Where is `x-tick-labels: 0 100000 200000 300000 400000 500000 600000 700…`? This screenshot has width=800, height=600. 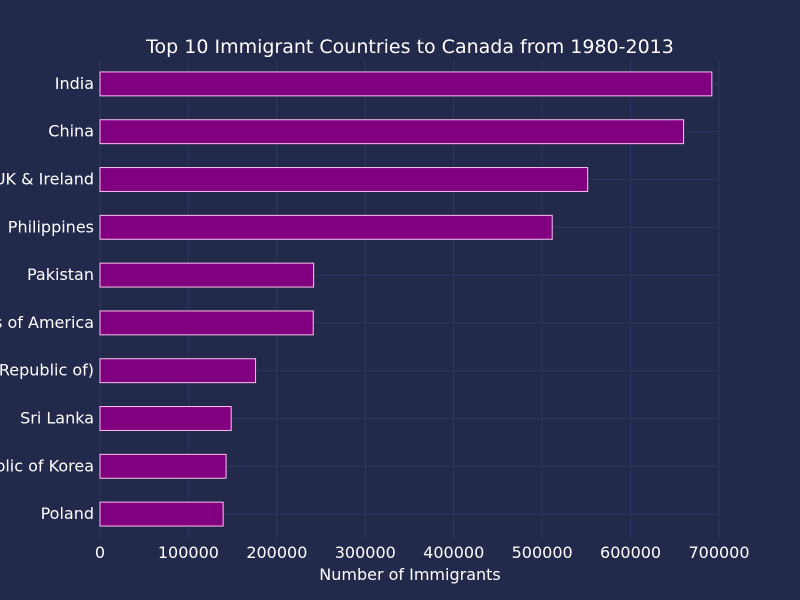 x-tick-labels: 0 100000 200000 300000 400000 500000 600000 700… is located at coordinates (422, 552).